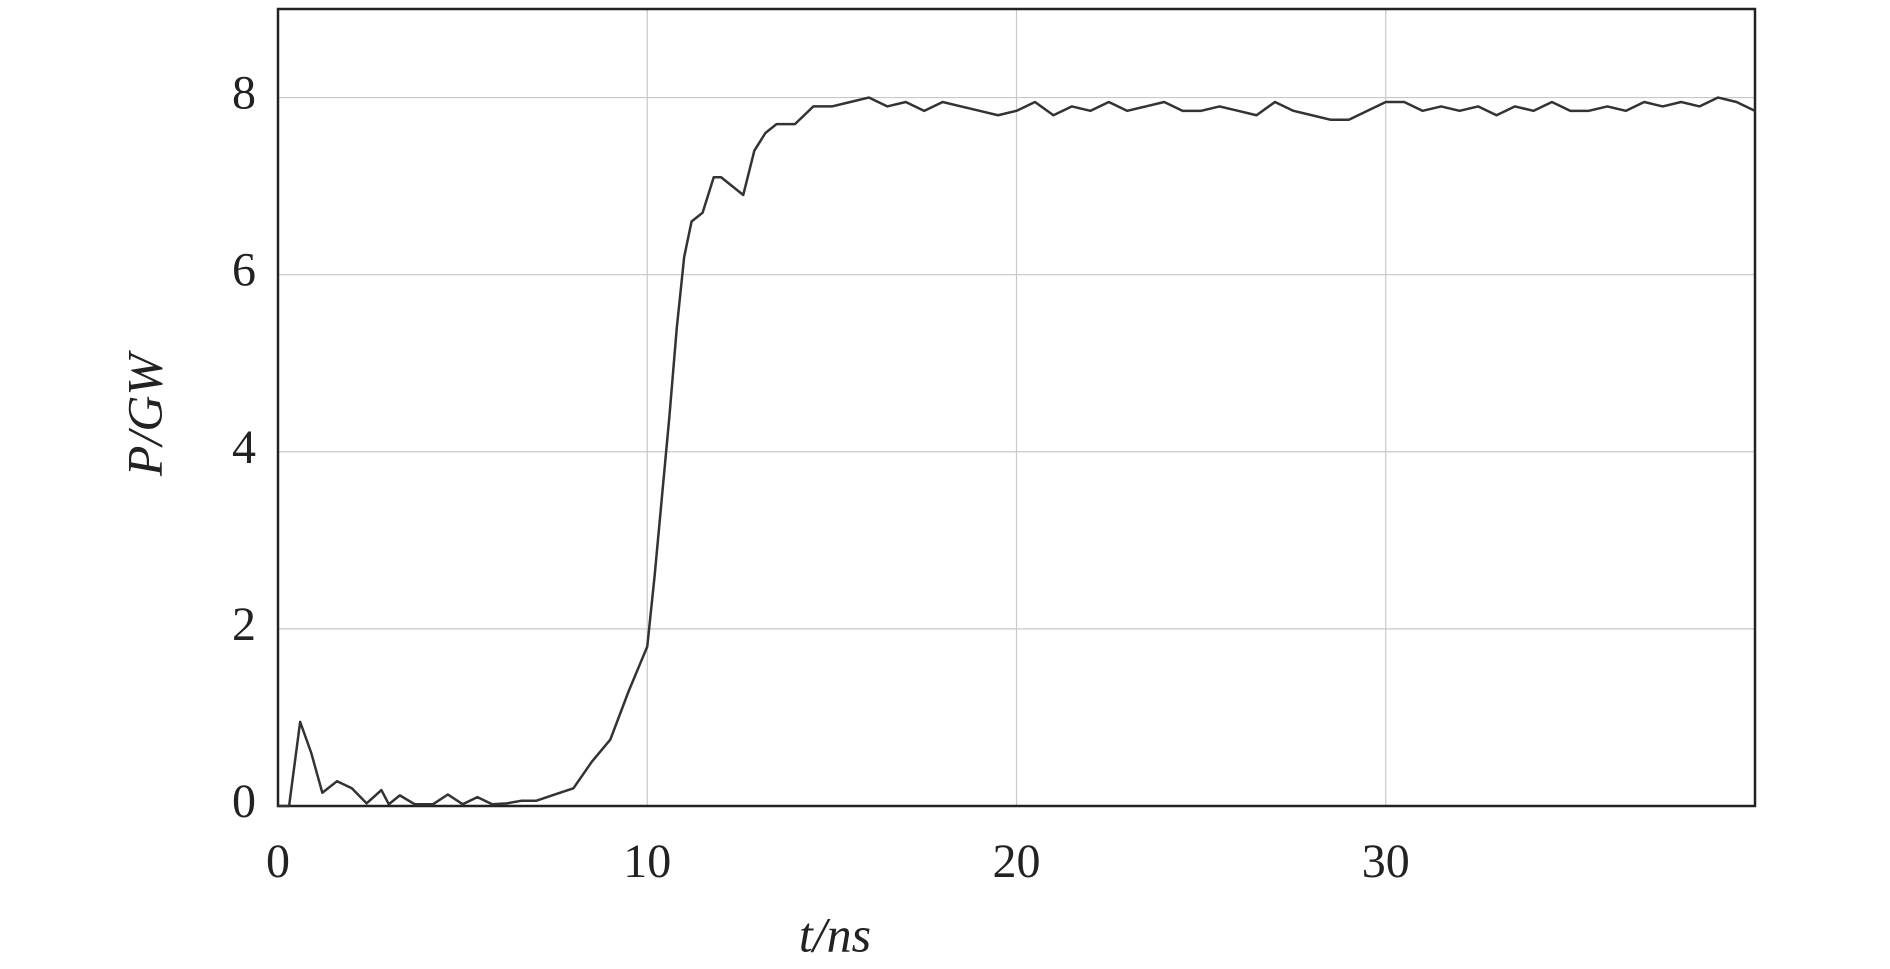 The height and width of the screenshot is (969, 1890). I want to click on y-tick-label: 4, so click(244, 447).